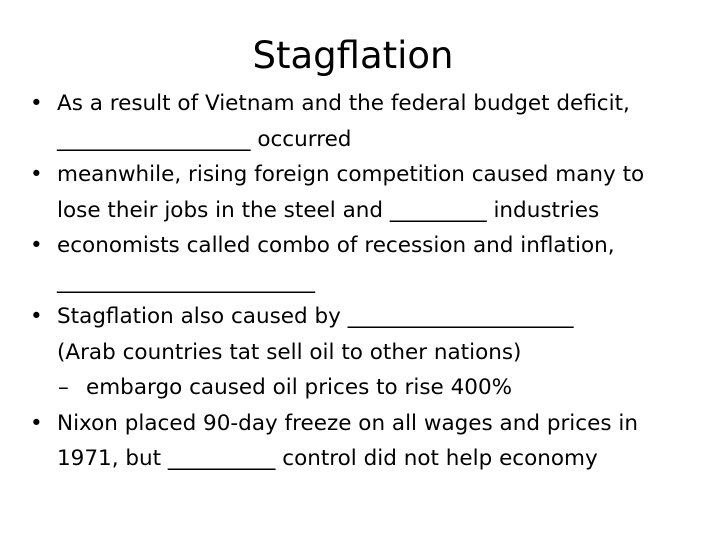 Image resolution: width=720 pixels, height=540 pixels. Describe the element at coordinates (353, 55) in the screenshot. I see `slide-title: Stagflation` at that location.